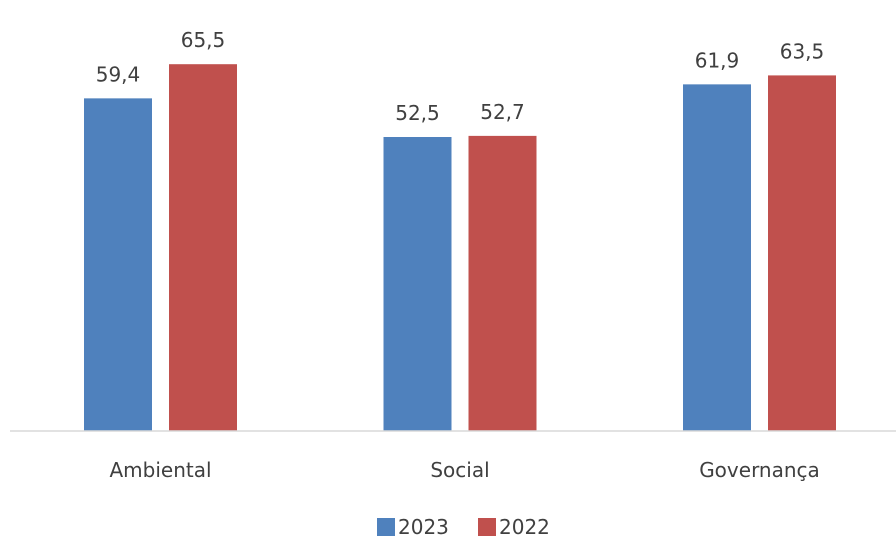  I want to click on category-label-0: Ambiental, so click(160, 470).